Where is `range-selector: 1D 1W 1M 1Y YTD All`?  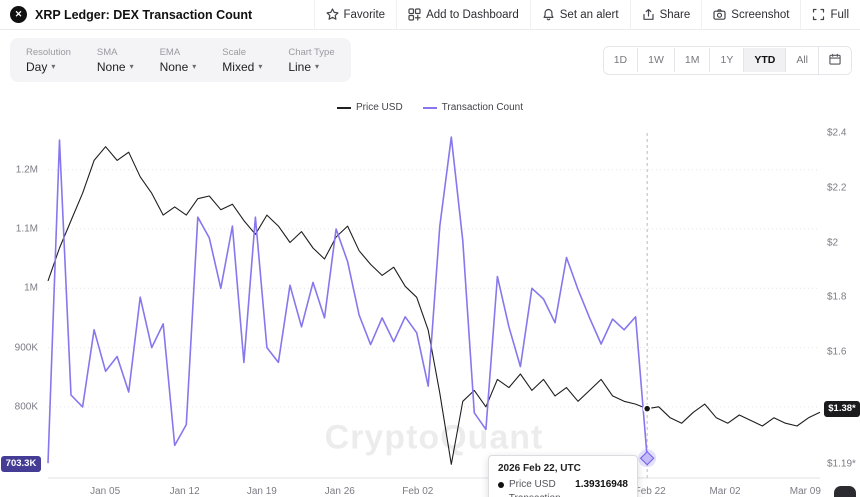 range-selector: 1D 1W 1M 1Y YTD All is located at coordinates (727, 60).